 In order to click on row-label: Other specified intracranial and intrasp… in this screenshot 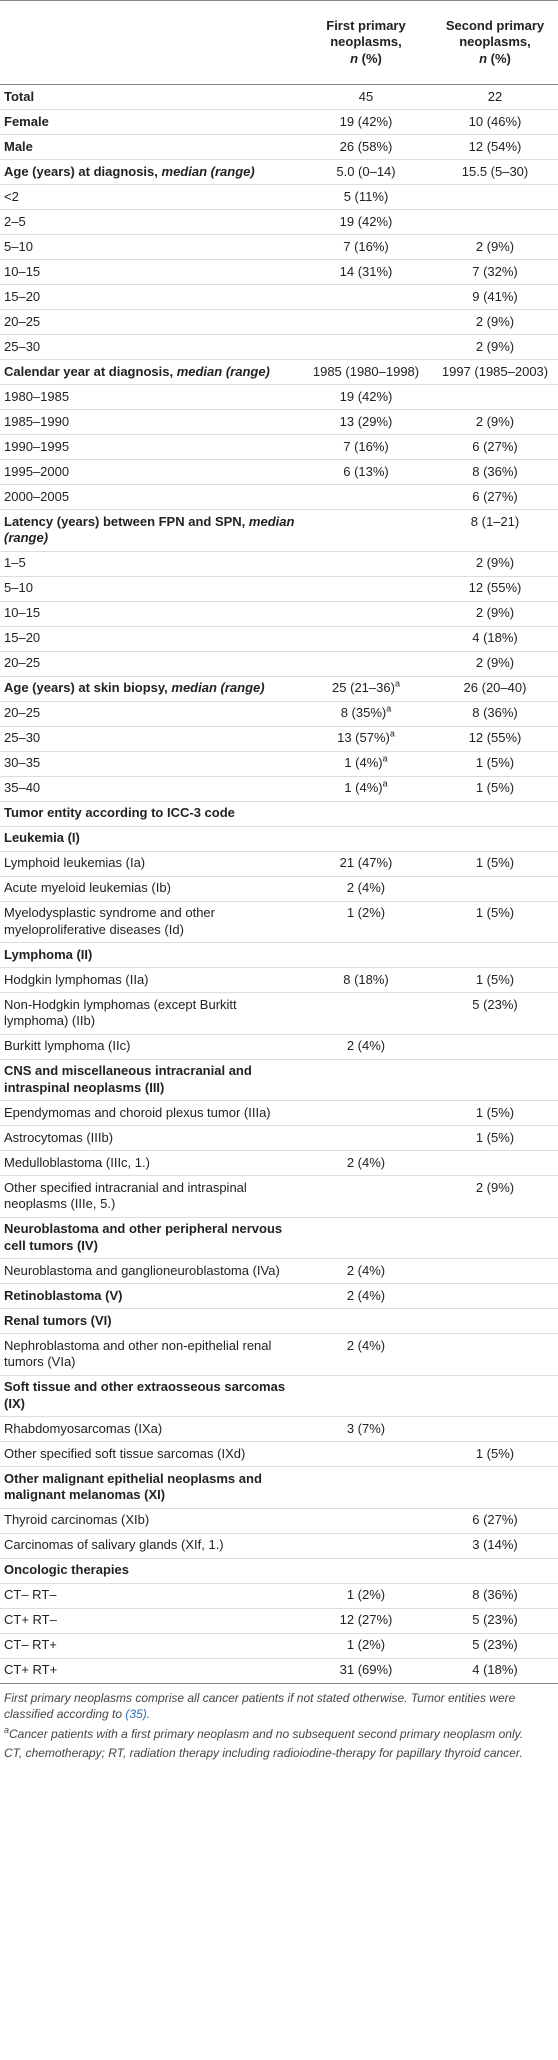, I will do `click(125, 1195)`.